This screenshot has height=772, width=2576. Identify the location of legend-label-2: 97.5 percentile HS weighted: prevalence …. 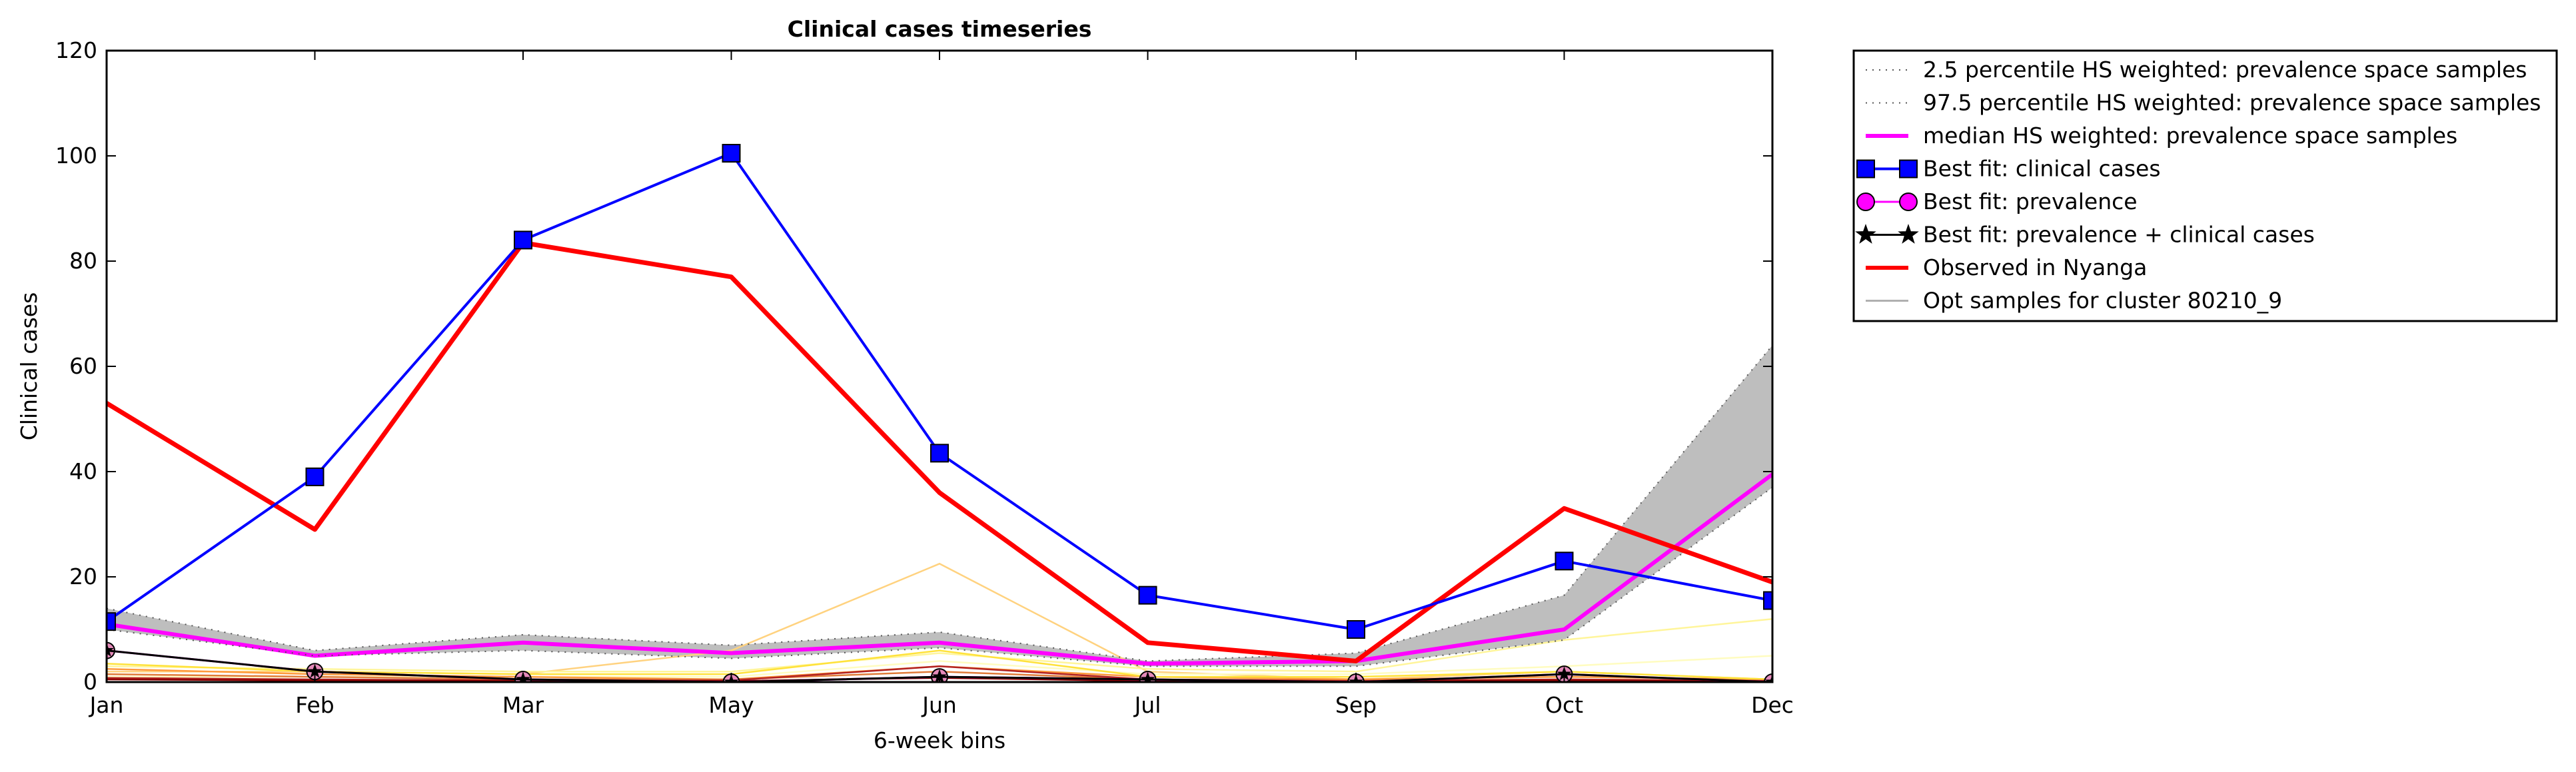
(2232, 103).